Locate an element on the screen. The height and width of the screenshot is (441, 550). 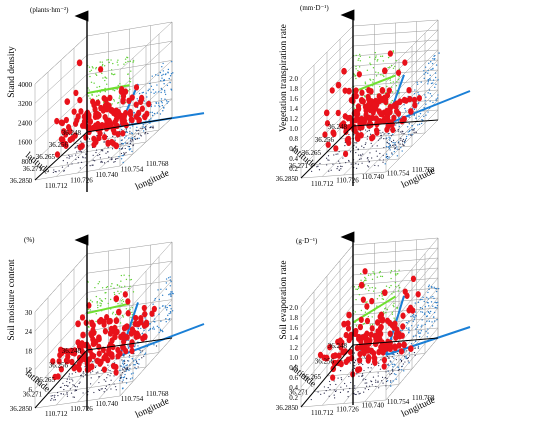
z-axis-unit: (g·D⁻¹) is located at coordinates (307, 241).